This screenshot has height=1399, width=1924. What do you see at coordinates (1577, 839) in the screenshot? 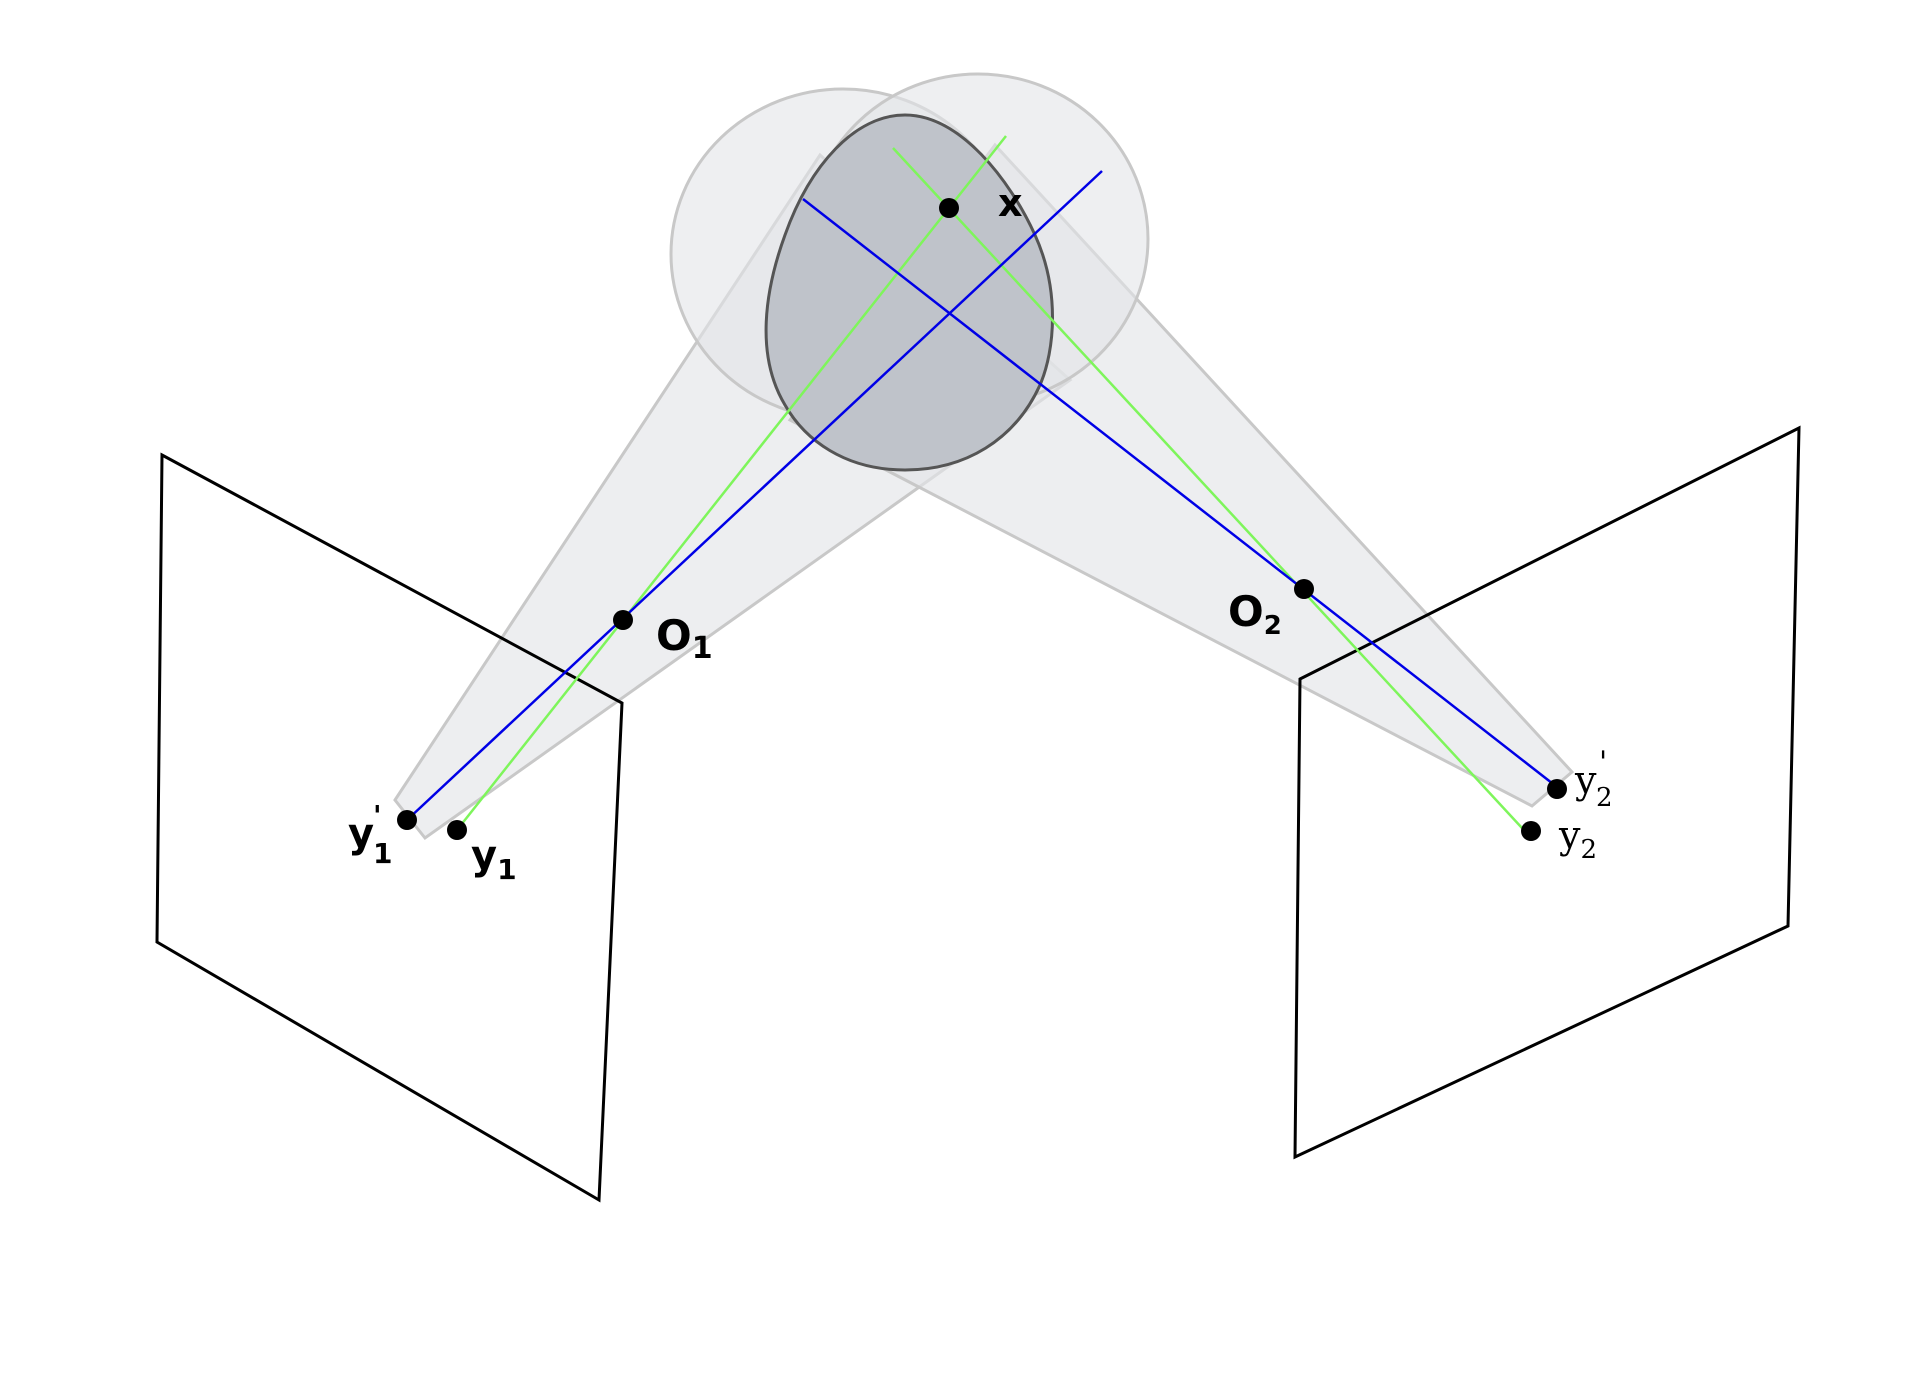
I see `label-y2: y2` at bounding box center [1577, 839].